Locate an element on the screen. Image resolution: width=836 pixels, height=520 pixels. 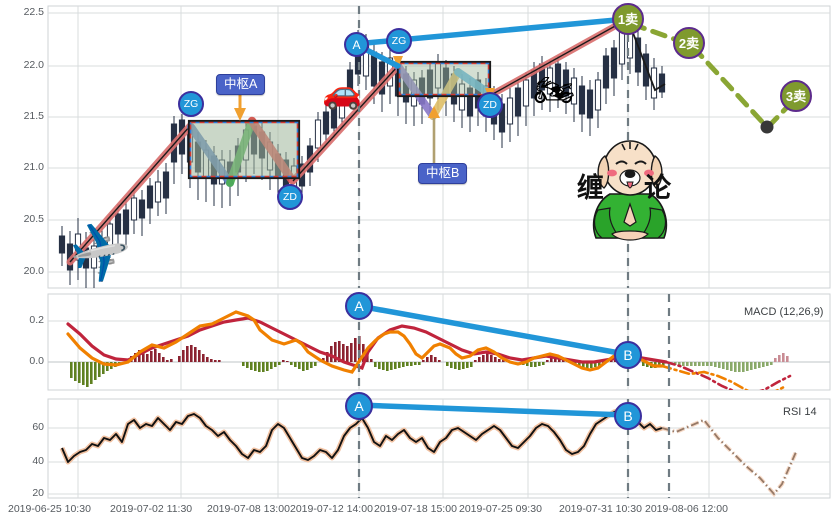
price-ytick-20-0: 20.0 is located at coordinates (33, 271).